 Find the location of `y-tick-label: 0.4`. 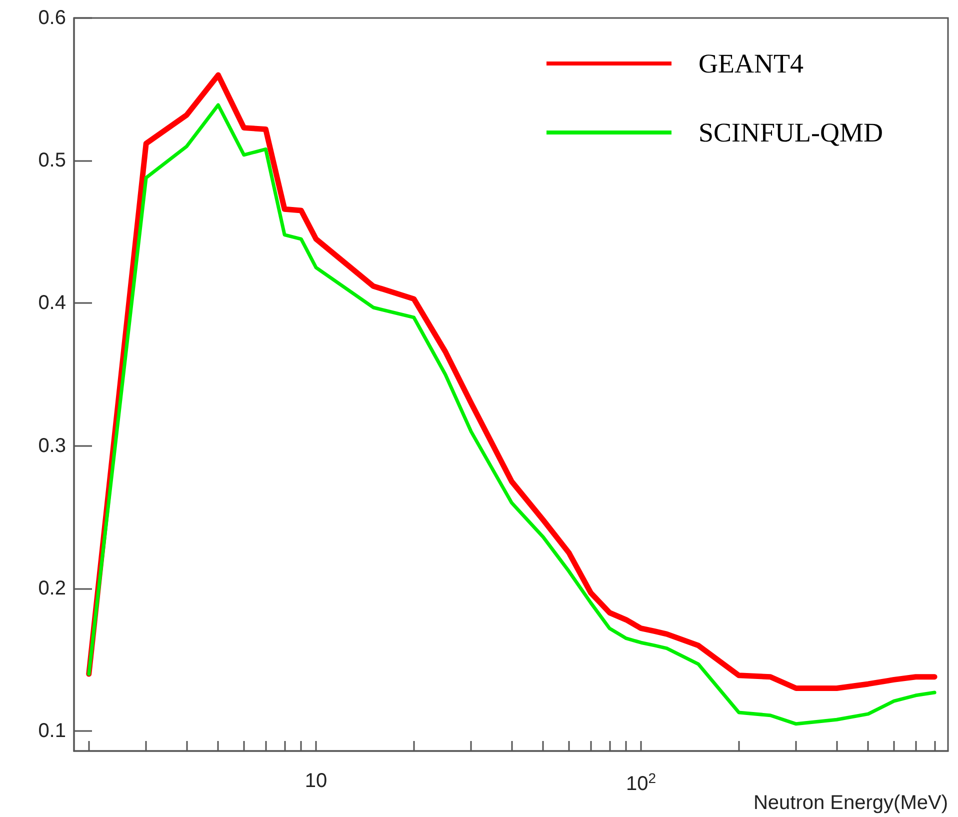

y-tick-label: 0.4 is located at coordinates (52, 303).